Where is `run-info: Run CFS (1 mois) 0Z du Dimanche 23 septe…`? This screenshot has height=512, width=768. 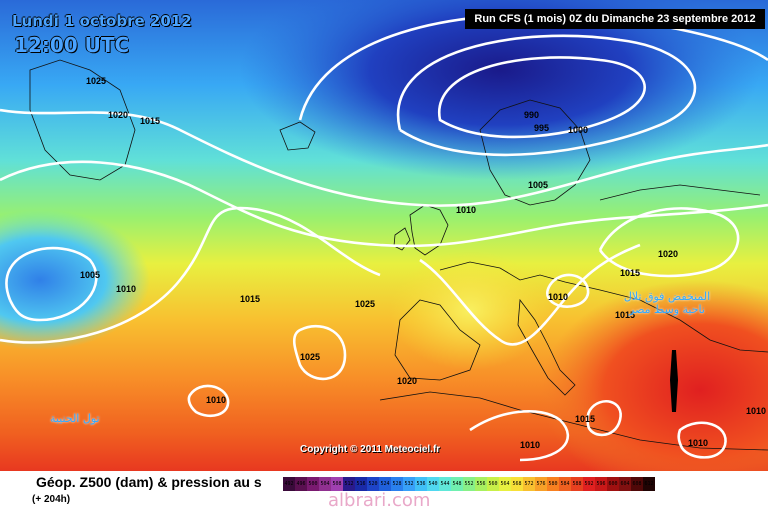 run-info: Run CFS (1 mois) 0Z du Dimanche 23 septe… is located at coordinates (615, 19).